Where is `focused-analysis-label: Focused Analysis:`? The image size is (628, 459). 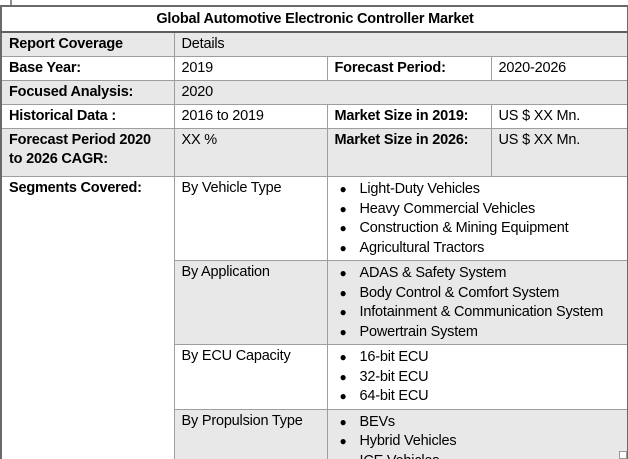 focused-analysis-label: Focused Analysis: is located at coordinates (87, 92).